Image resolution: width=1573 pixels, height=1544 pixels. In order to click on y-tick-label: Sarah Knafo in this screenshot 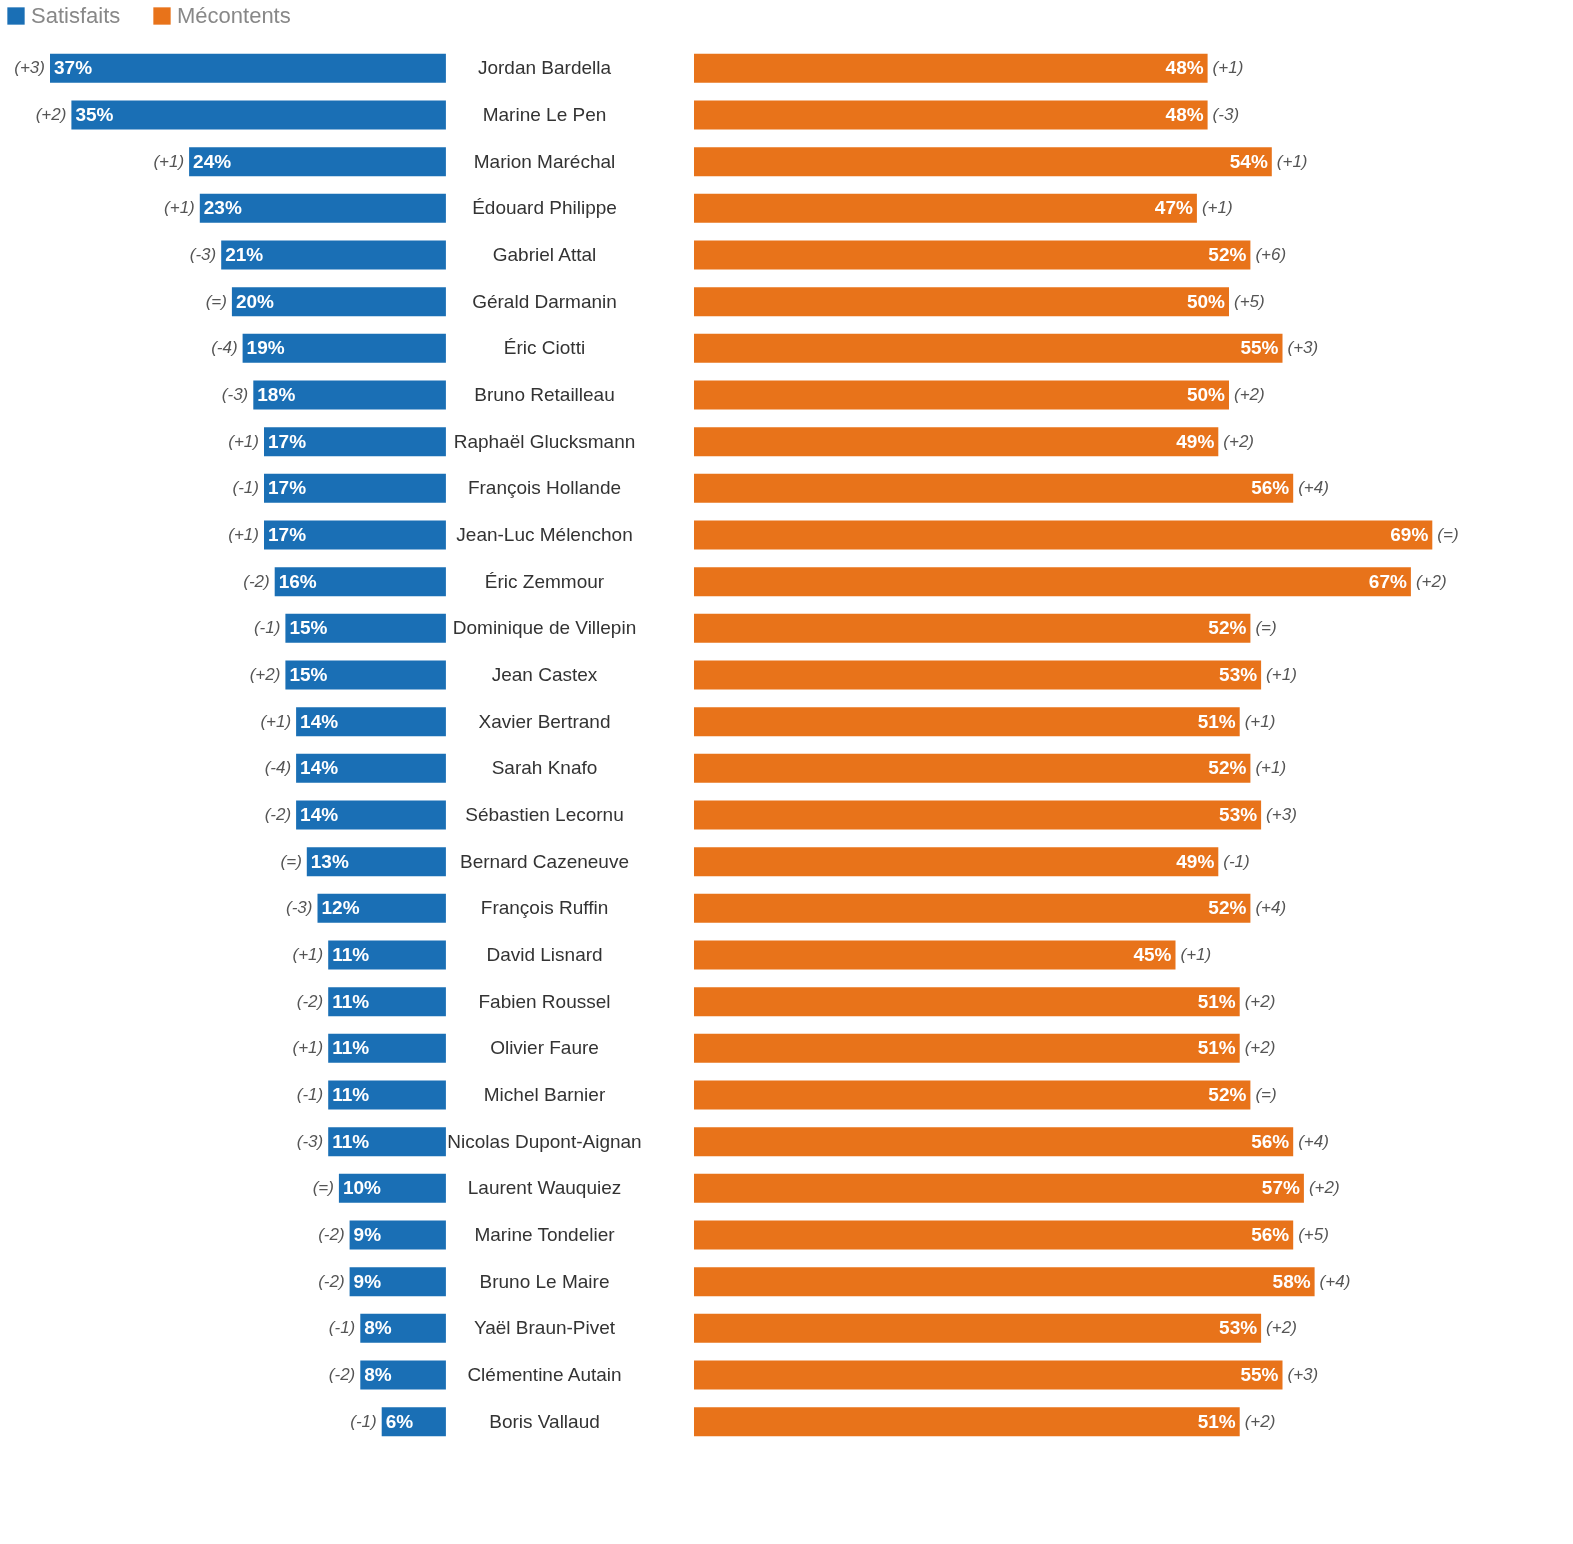, I will do `click(544, 768)`.